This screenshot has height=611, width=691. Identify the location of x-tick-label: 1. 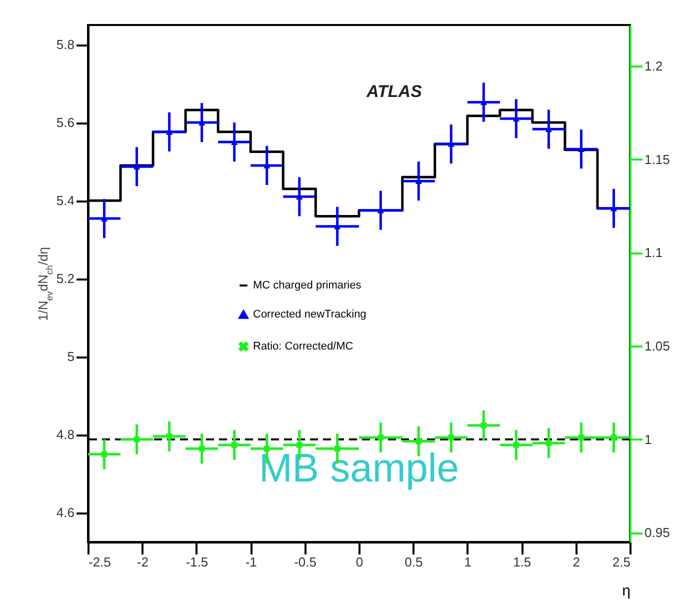
(468, 562).